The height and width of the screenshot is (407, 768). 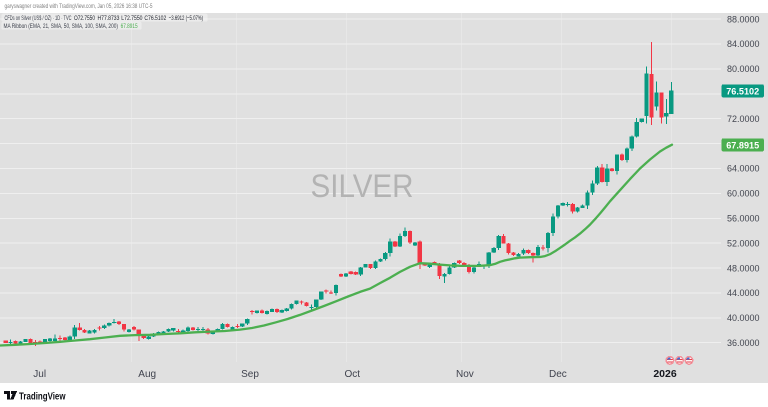 I want to click on svg-text: 84.0000, so click(x=743, y=44).